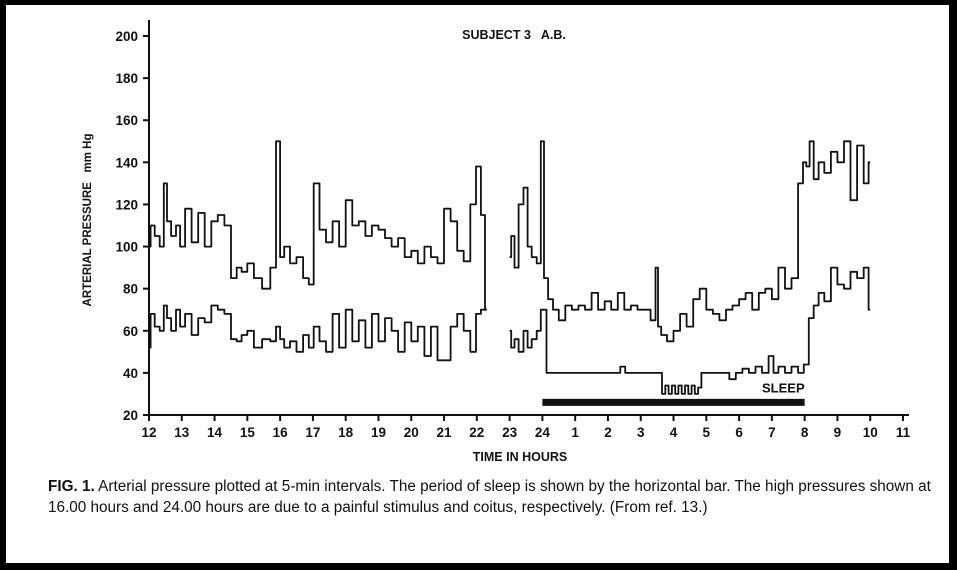  Describe the element at coordinates (126, 162) in the screenshot. I see `y-tick-label: 140` at that location.